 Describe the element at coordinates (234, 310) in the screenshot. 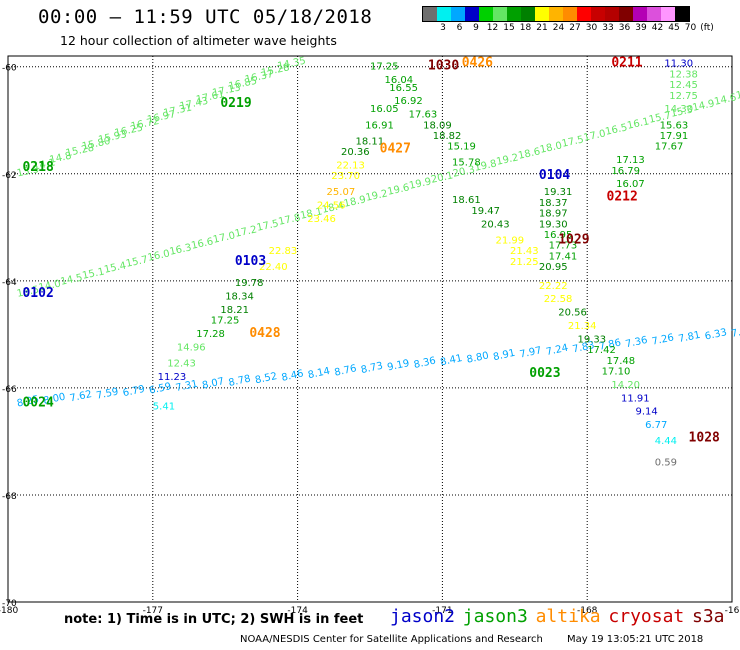

I see `swh-value: 18.21` at that location.